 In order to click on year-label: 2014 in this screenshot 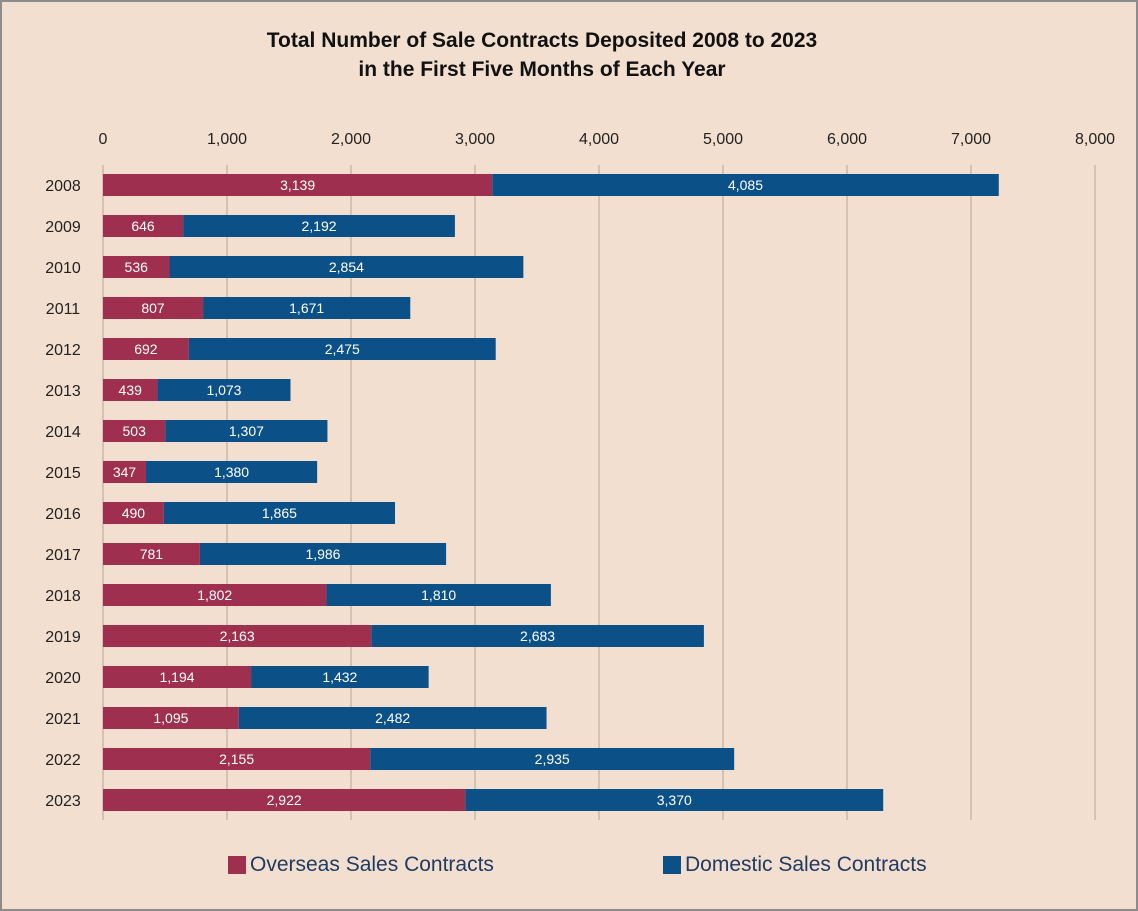, I will do `click(63, 432)`.